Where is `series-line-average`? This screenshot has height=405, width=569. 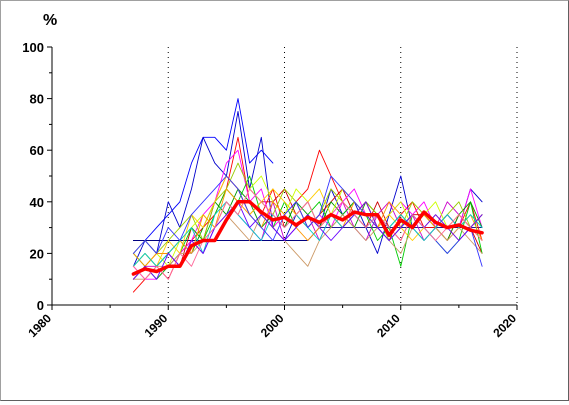
series-line-average is located at coordinates (307, 238).